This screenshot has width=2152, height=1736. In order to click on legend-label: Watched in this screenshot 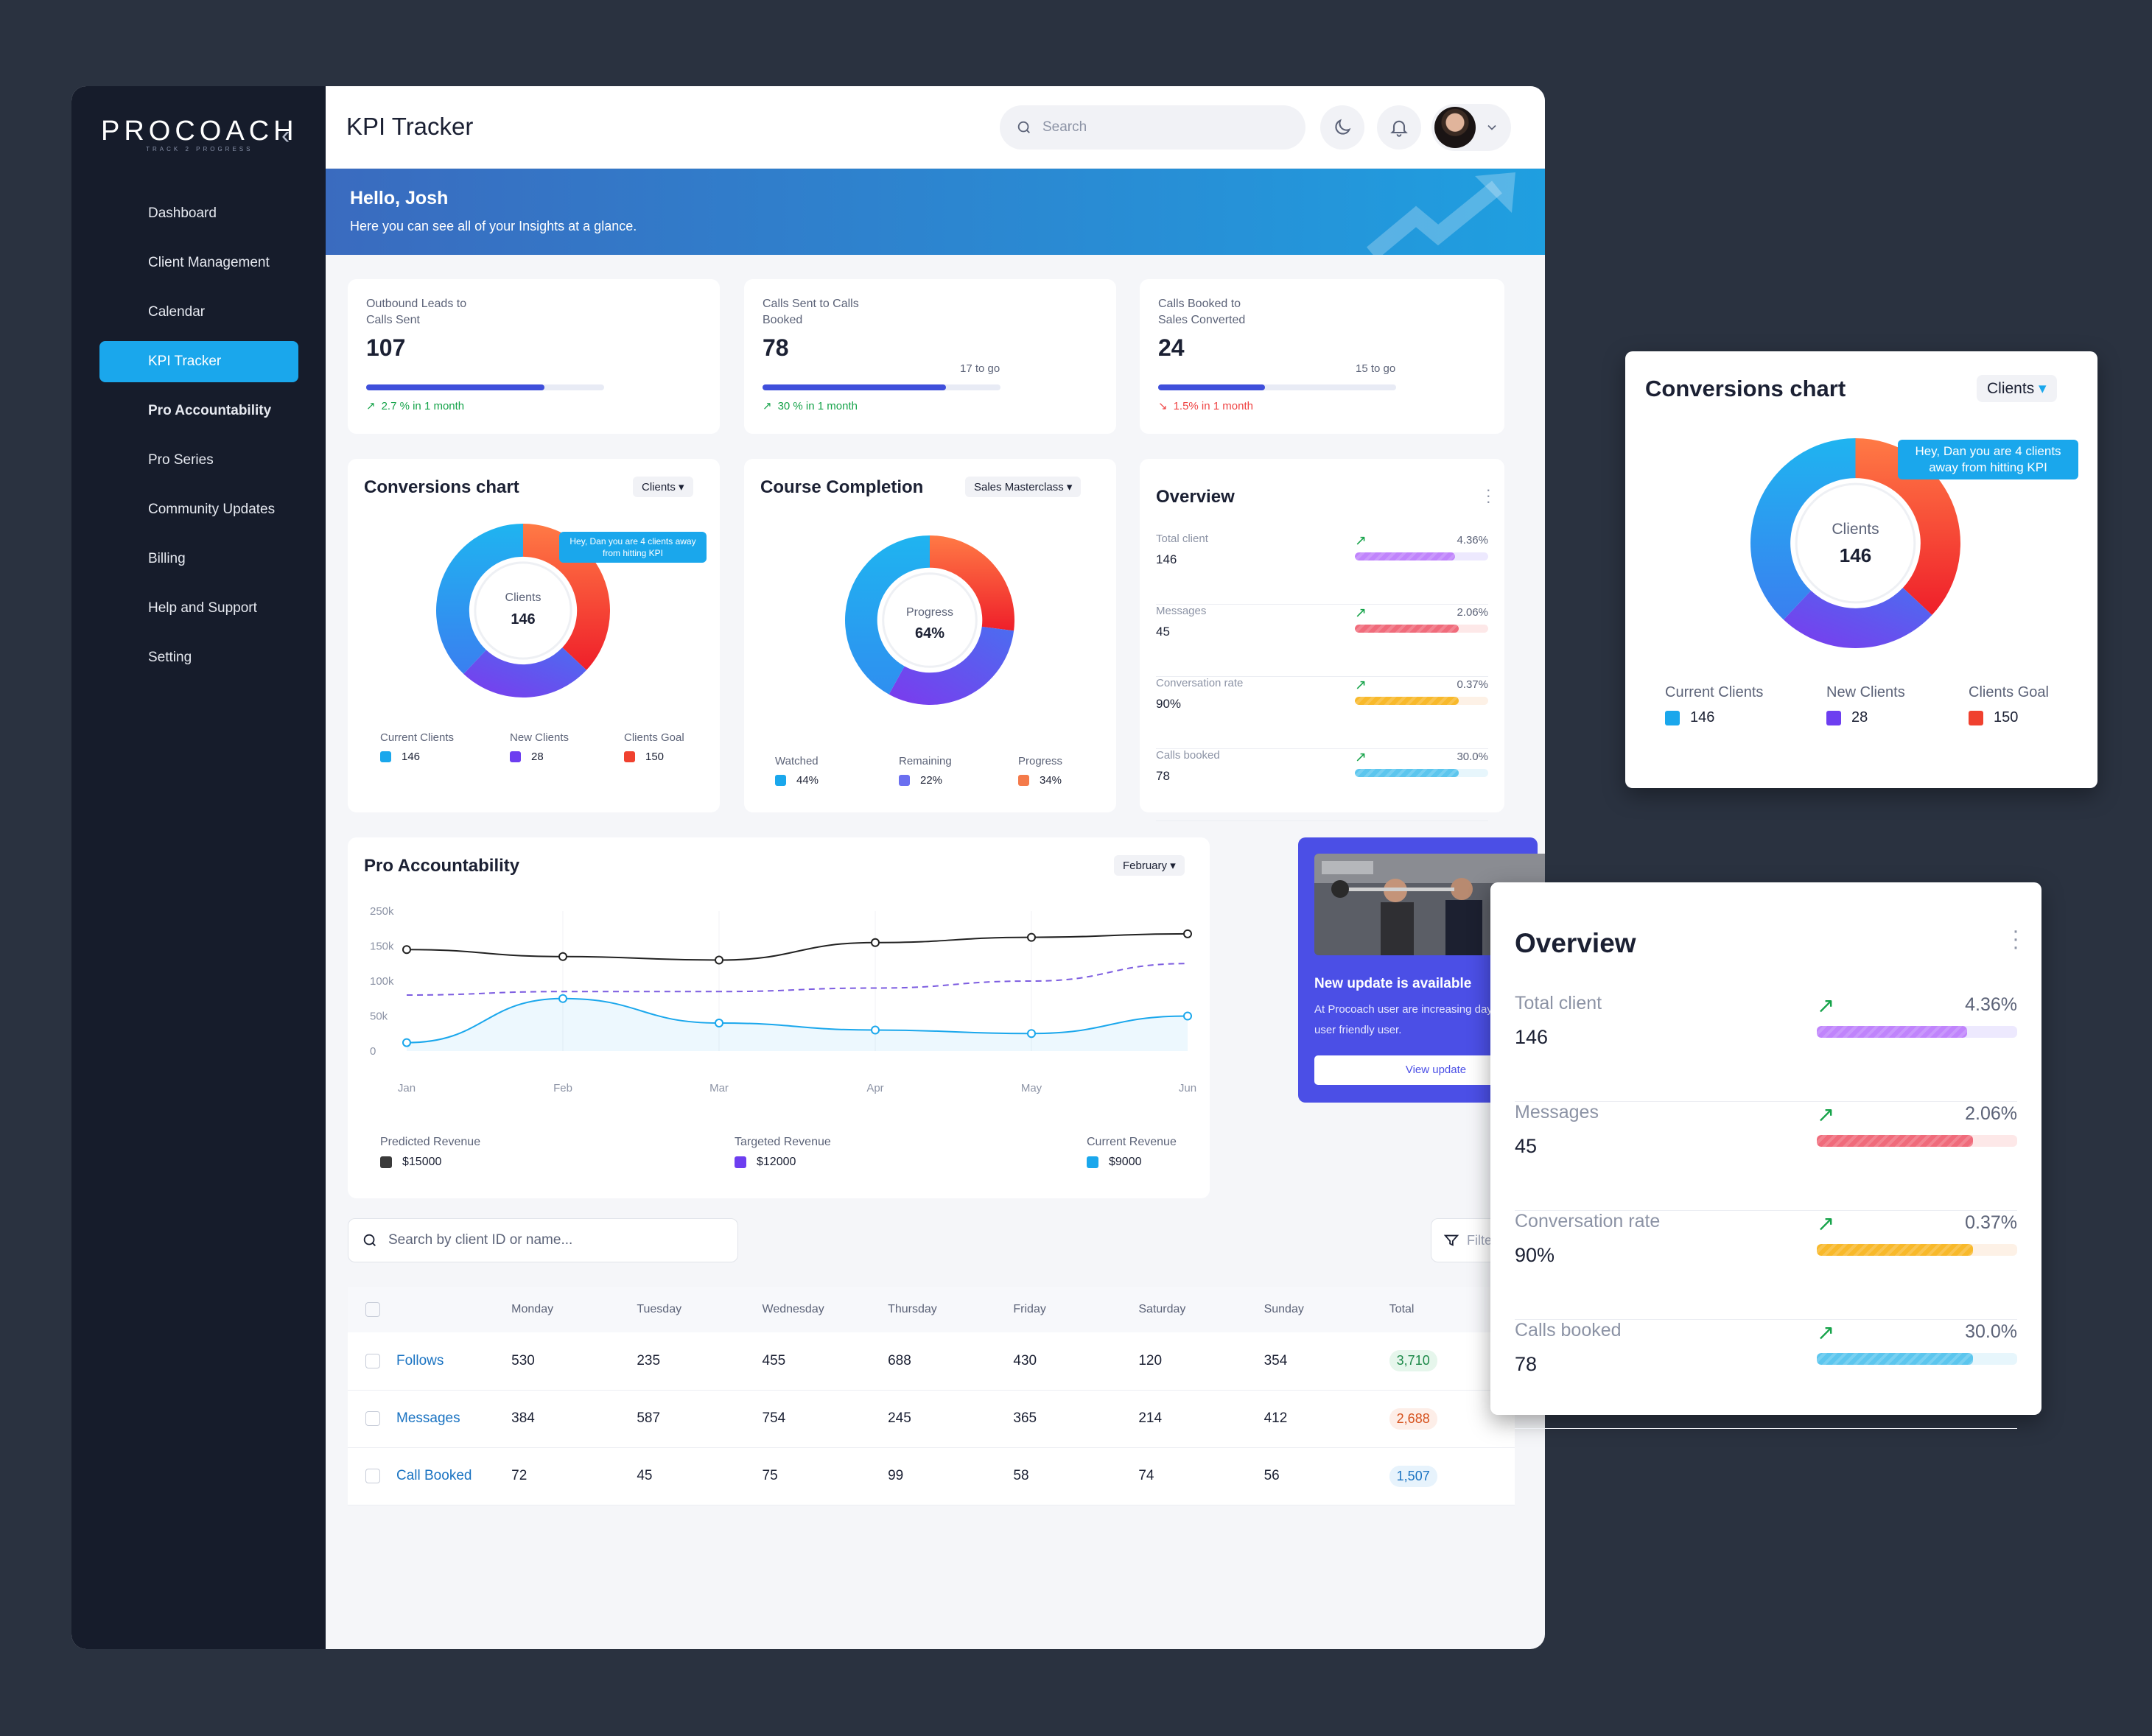, I will do `click(797, 761)`.